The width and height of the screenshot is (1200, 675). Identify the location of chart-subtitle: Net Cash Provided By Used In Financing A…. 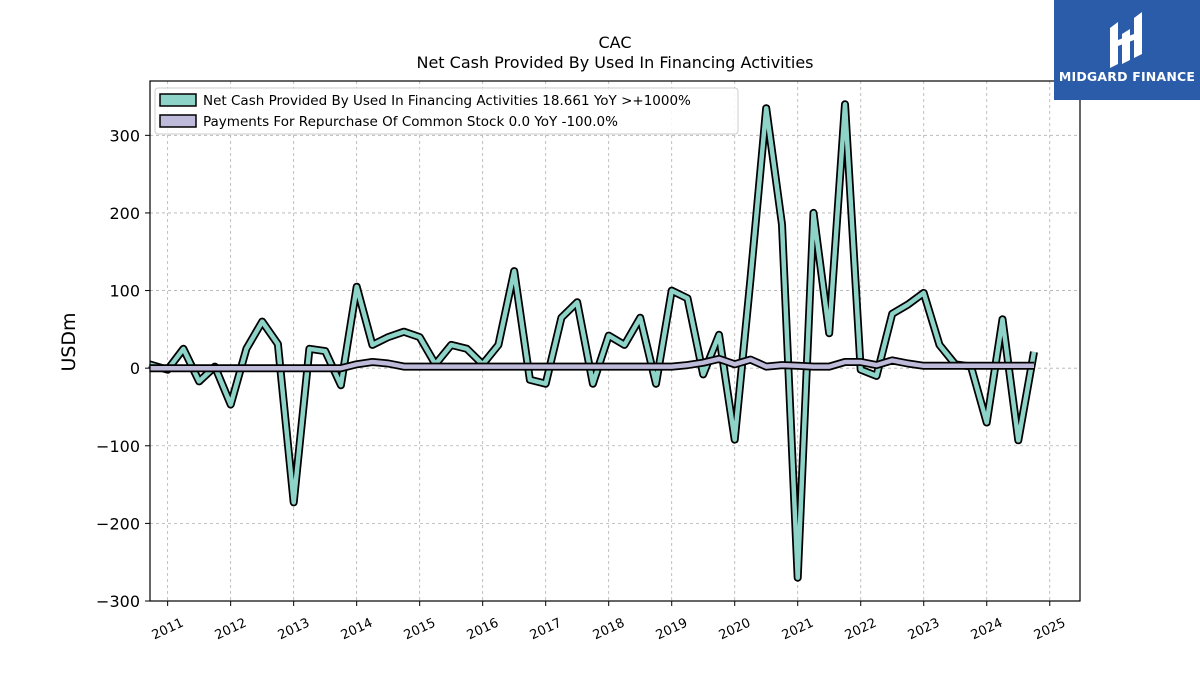
(614, 62).